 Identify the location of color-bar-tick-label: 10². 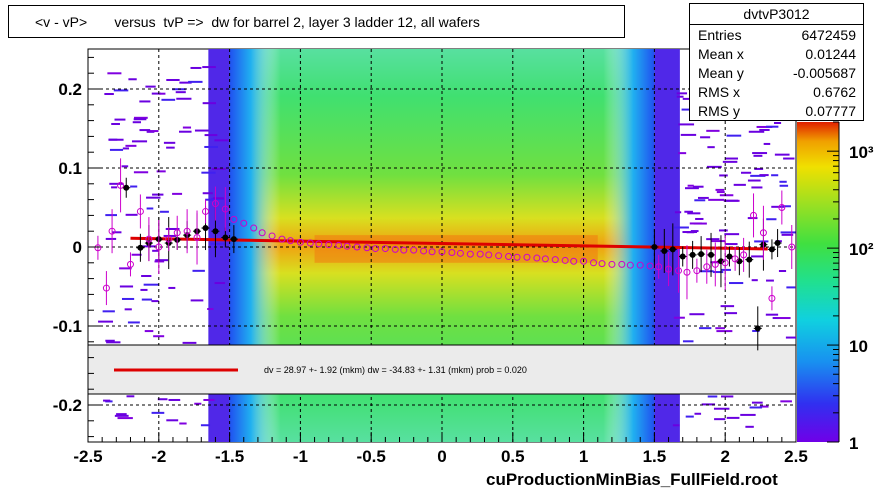
(861, 249).